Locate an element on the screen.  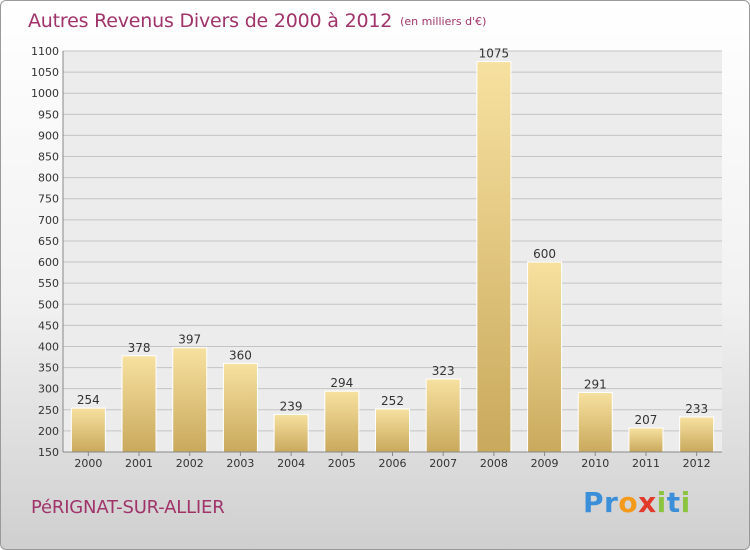
y-tick-label: 300 is located at coordinates (48, 389).